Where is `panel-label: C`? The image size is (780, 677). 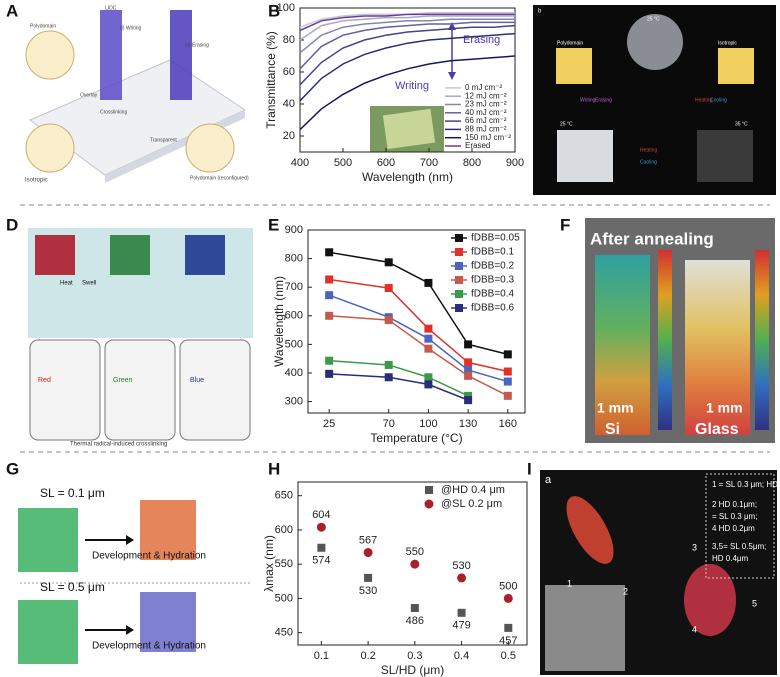 panel-label: C is located at coordinates (539, 10).